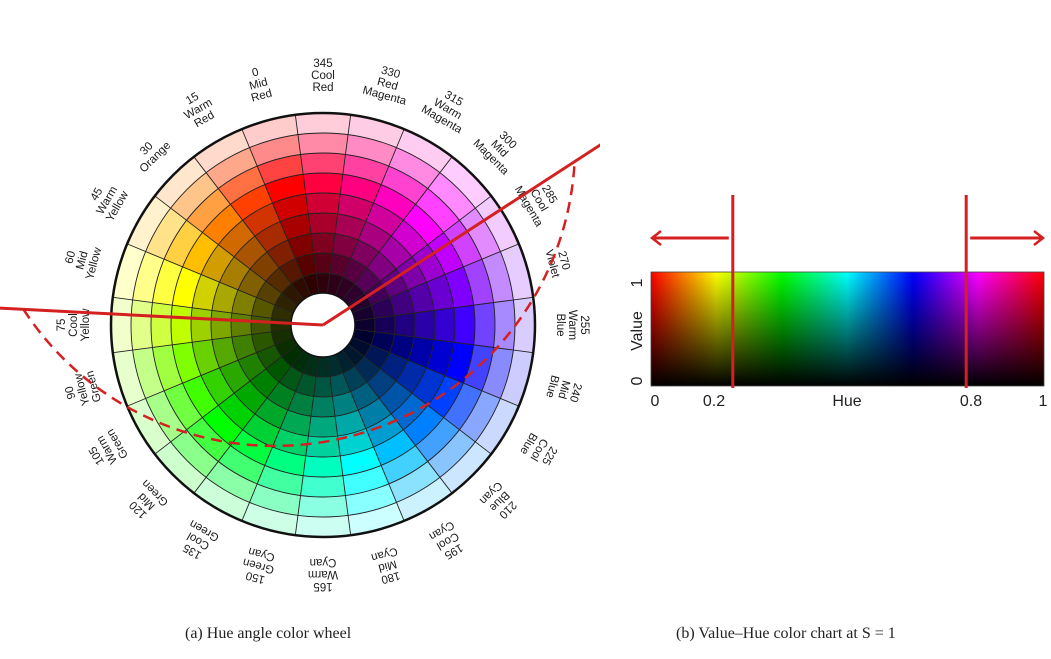  What do you see at coordinates (1039, 238) in the screenshot?
I see `arrow-right-head` at bounding box center [1039, 238].